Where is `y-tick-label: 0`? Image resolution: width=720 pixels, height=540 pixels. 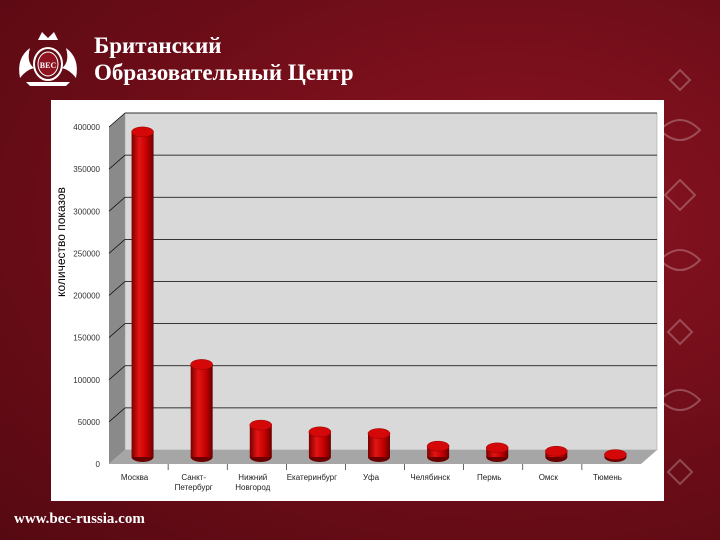
y-tick-label: 0 is located at coordinates (98, 464).